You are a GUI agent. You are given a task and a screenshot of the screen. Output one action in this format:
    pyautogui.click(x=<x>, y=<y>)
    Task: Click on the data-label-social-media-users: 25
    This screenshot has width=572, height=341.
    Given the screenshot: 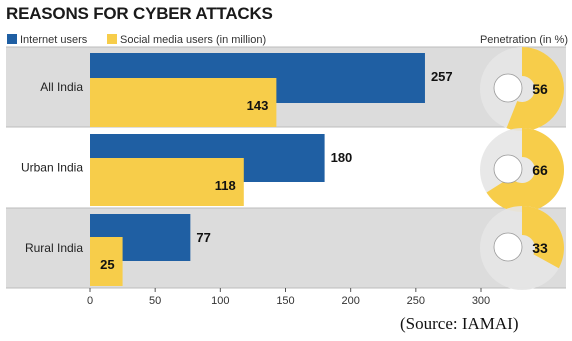 What is the action you would take?
    pyautogui.click(x=107, y=264)
    